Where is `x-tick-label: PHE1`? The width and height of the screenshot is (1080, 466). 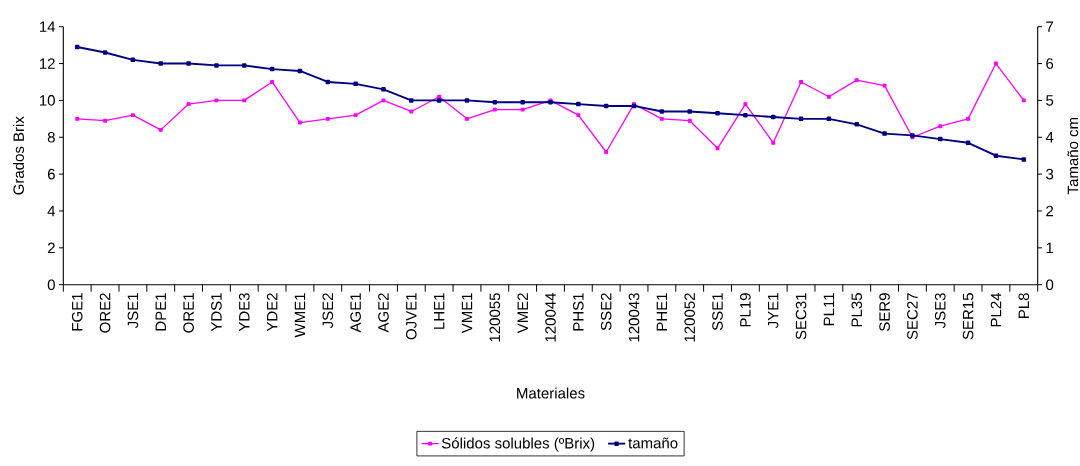 x-tick-label: PHE1 is located at coordinates (662, 312).